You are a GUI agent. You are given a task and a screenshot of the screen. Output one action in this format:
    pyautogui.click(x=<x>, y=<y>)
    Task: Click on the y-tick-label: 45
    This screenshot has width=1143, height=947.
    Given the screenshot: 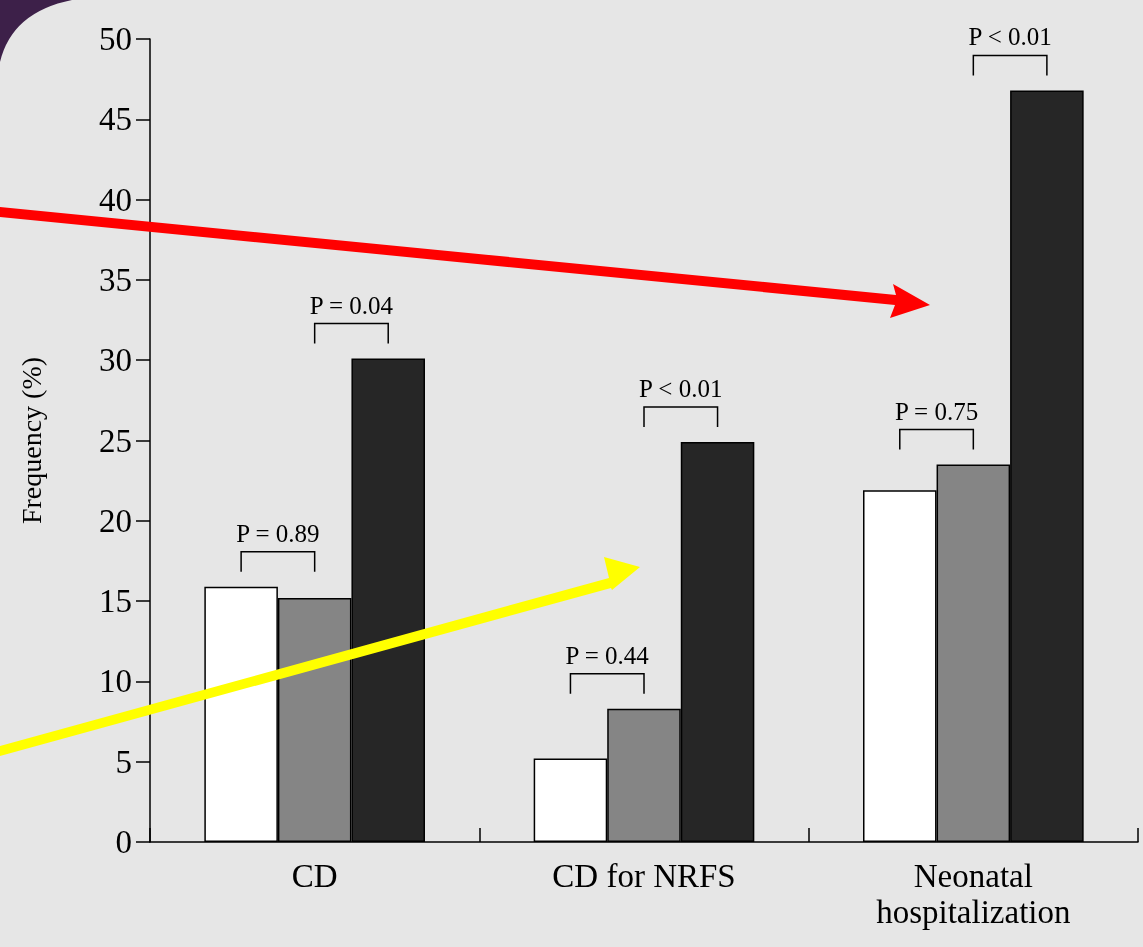 What is the action you would take?
    pyautogui.click(x=115, y=119)
    